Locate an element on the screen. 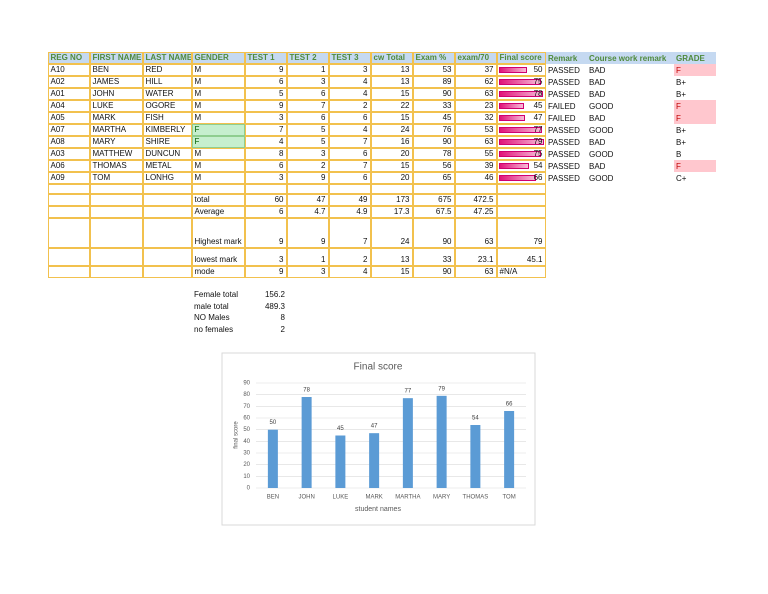  cell-text: 77 is located at coordinates (538, 129).